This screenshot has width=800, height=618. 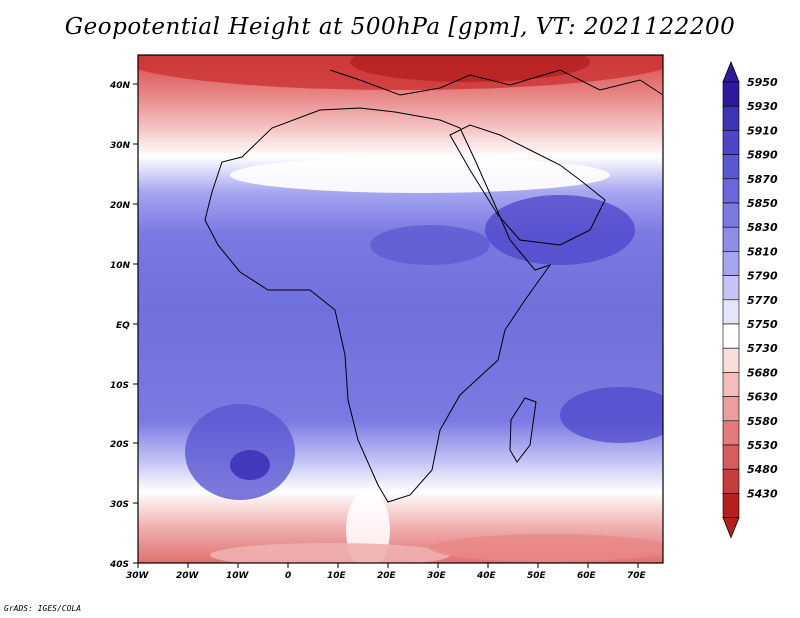 I want to click on lat-label: 40N, so click(x=120, y=86).